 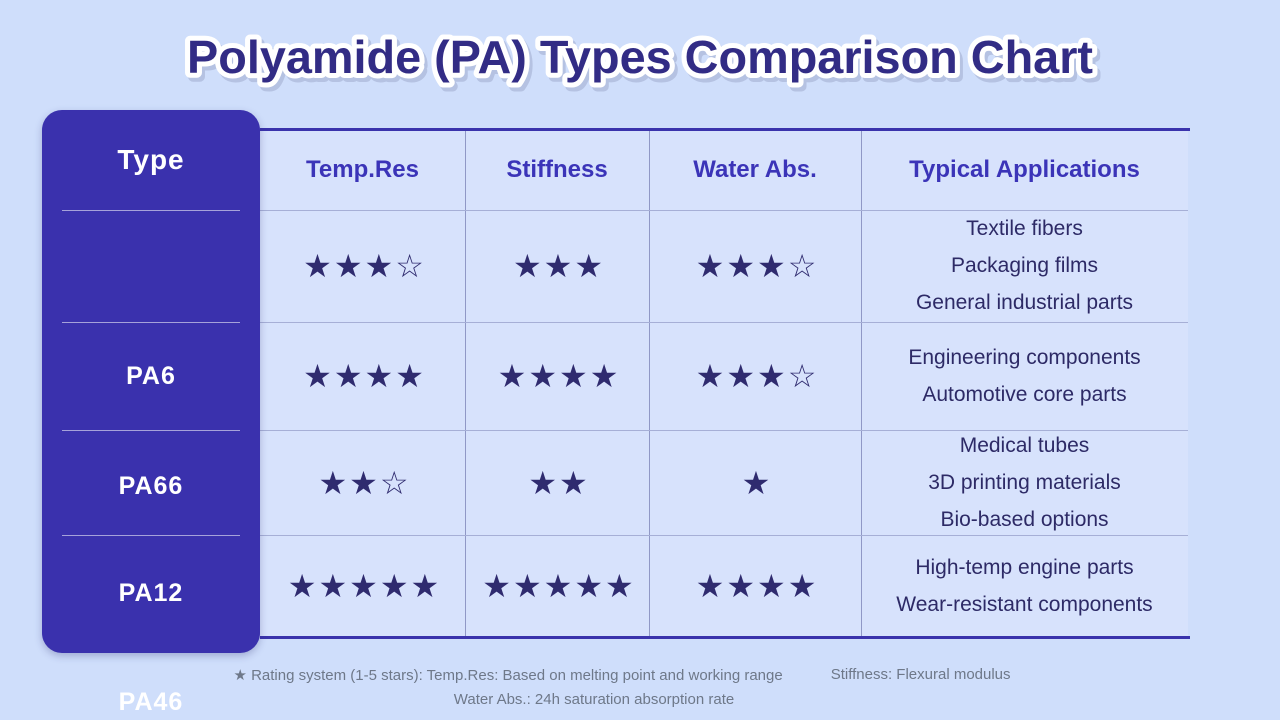 What do you see at coordinates (757, 586) in the screenshot?
I see `rating-pa46-water-abs: ★★★★` at bounding box center [757, 586].